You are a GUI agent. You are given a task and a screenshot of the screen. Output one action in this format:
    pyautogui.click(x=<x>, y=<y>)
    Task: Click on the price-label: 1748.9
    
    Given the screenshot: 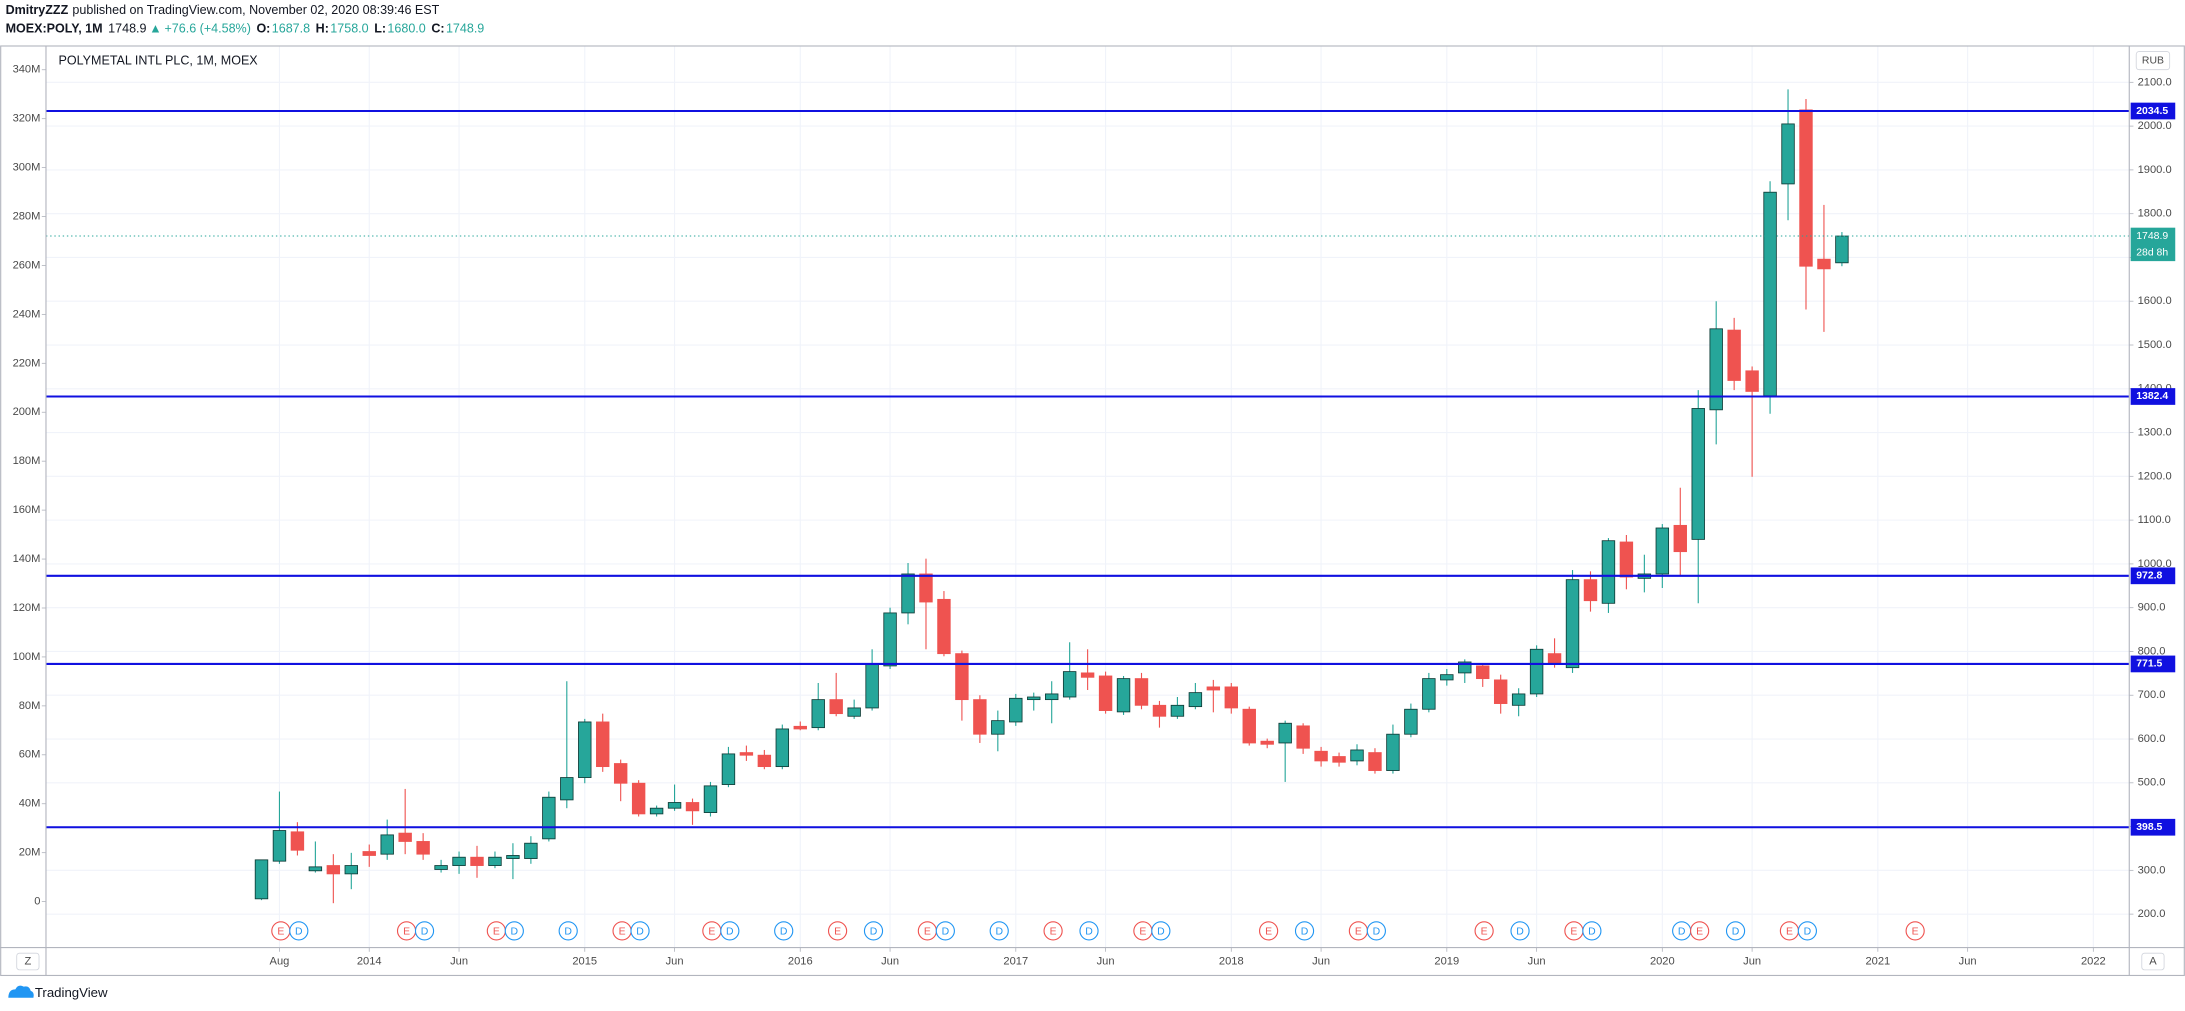 What is the action you would take?
    pyautogui.click(x=2152, y=236)
    